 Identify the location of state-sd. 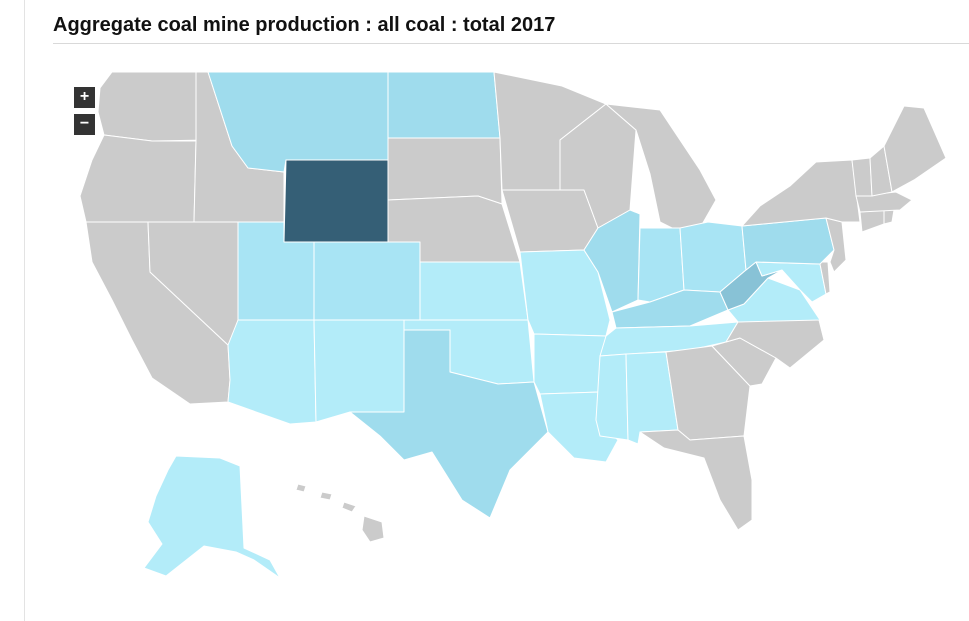
(445, 171).